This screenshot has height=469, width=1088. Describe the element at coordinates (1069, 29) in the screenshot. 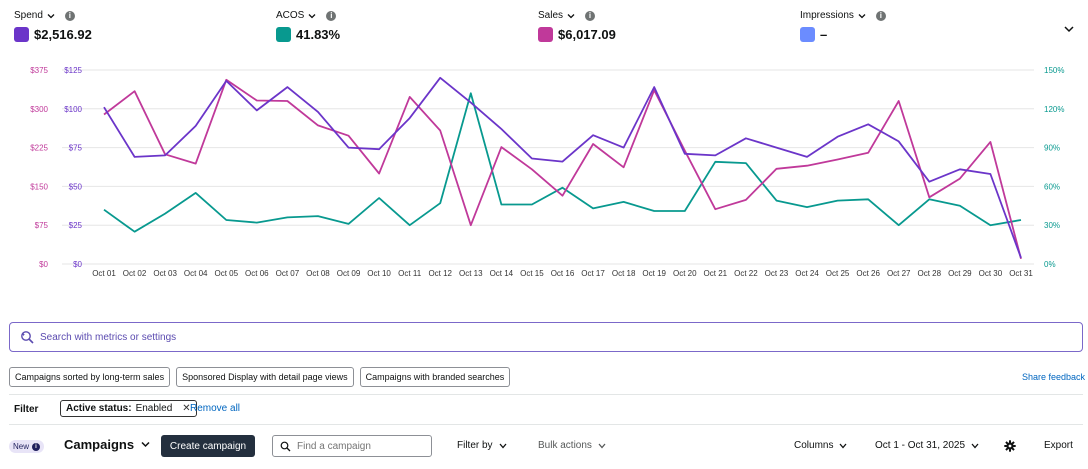

I see `collapse-chart-icon` at that location.